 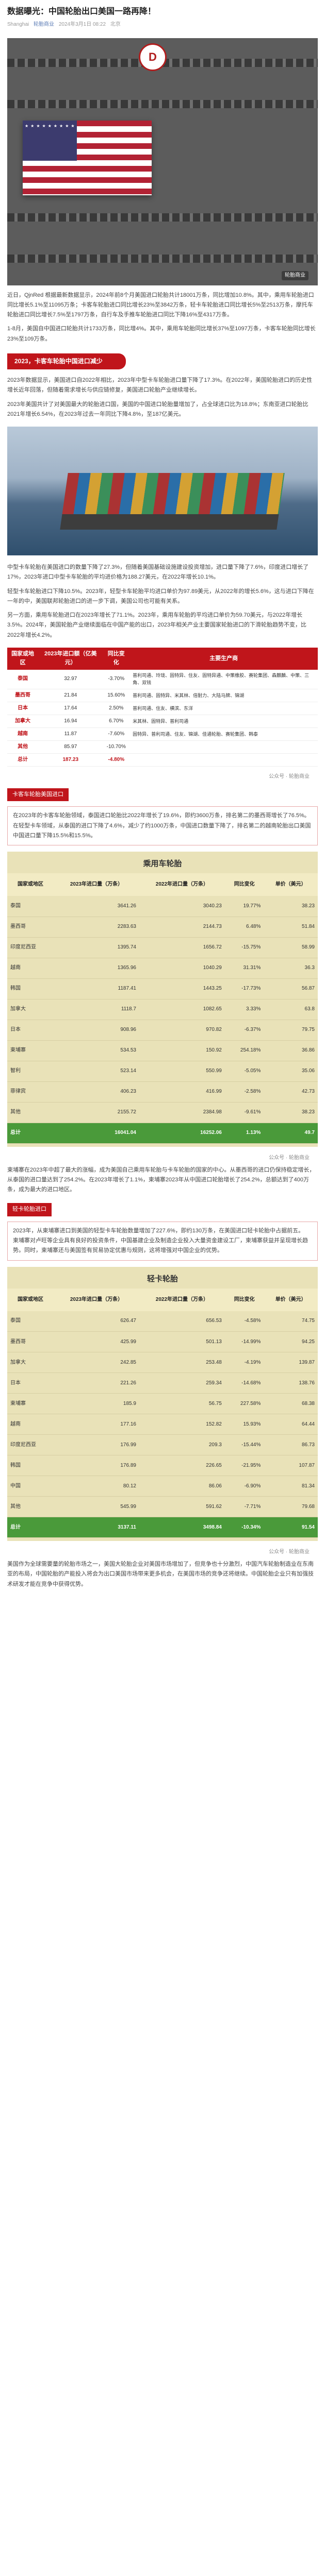 What do you see at coordinates (96, 1445) in the screenshot?
I see `table-cell: 176.99` at bounding box center [96, 1445].